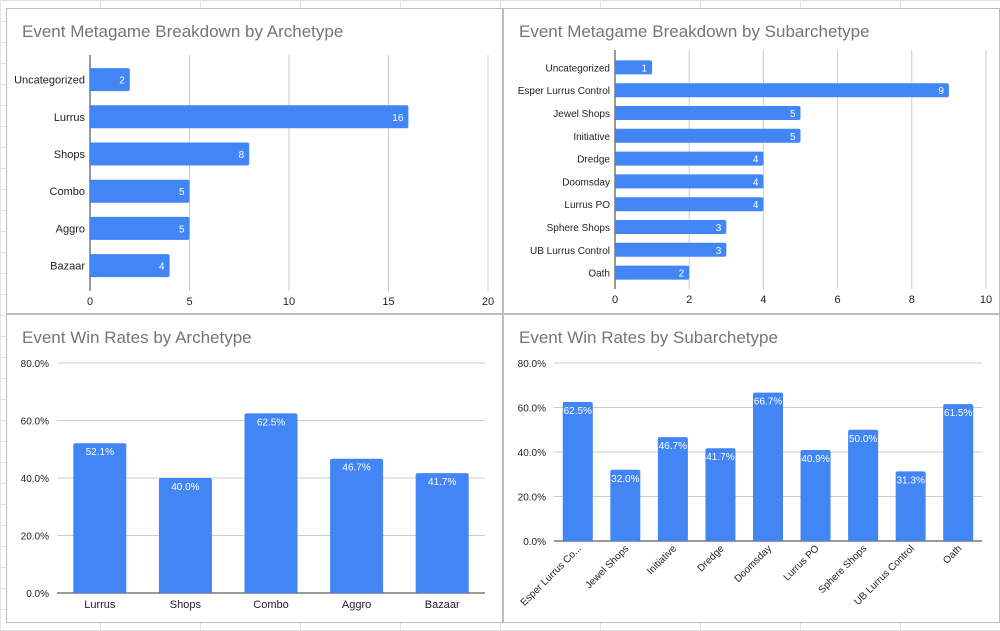  Describe the element at coordinates (910, 480) in the screenshot. I see `data-label: 31.3%` at that location.